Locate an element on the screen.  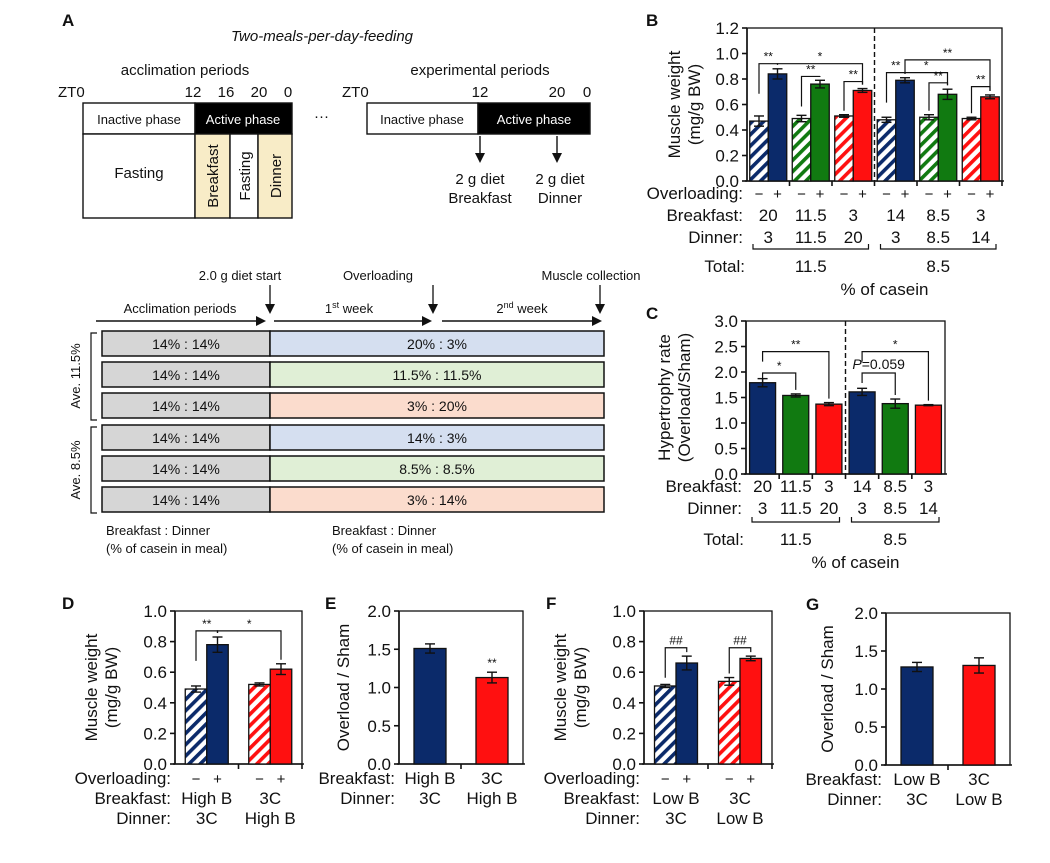
experimental-inactive-label: Inactive phase is located at coordinates (422, 119).